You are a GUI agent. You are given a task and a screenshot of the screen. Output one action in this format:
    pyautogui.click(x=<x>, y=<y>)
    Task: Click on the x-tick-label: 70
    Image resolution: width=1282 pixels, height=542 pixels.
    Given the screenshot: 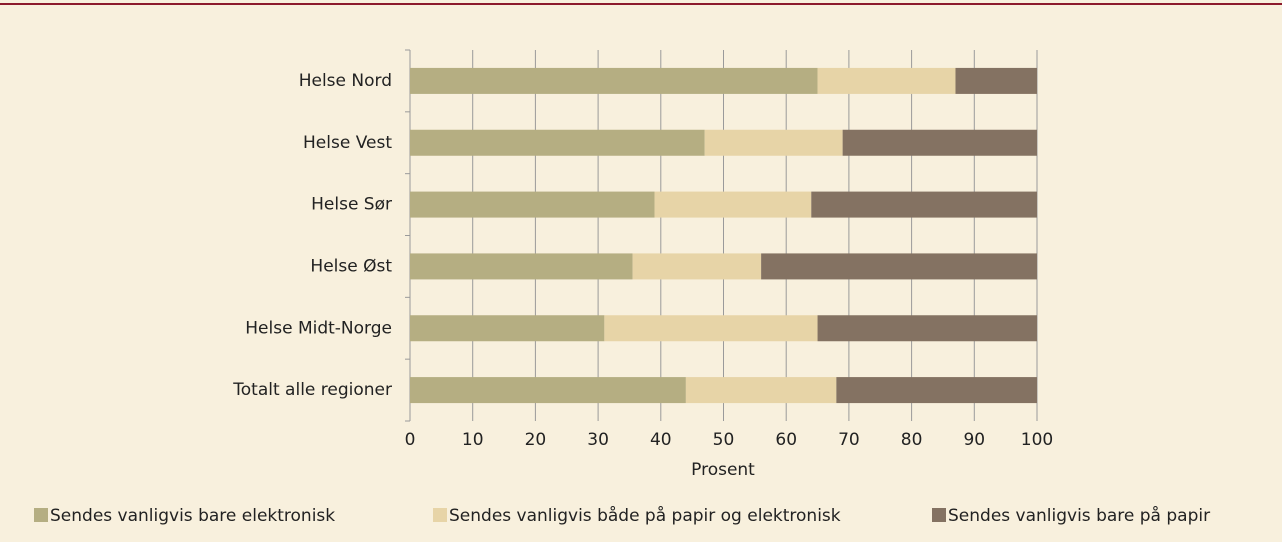 What is the action you would take?
    pyautogui.click(x=849, y=440)
    